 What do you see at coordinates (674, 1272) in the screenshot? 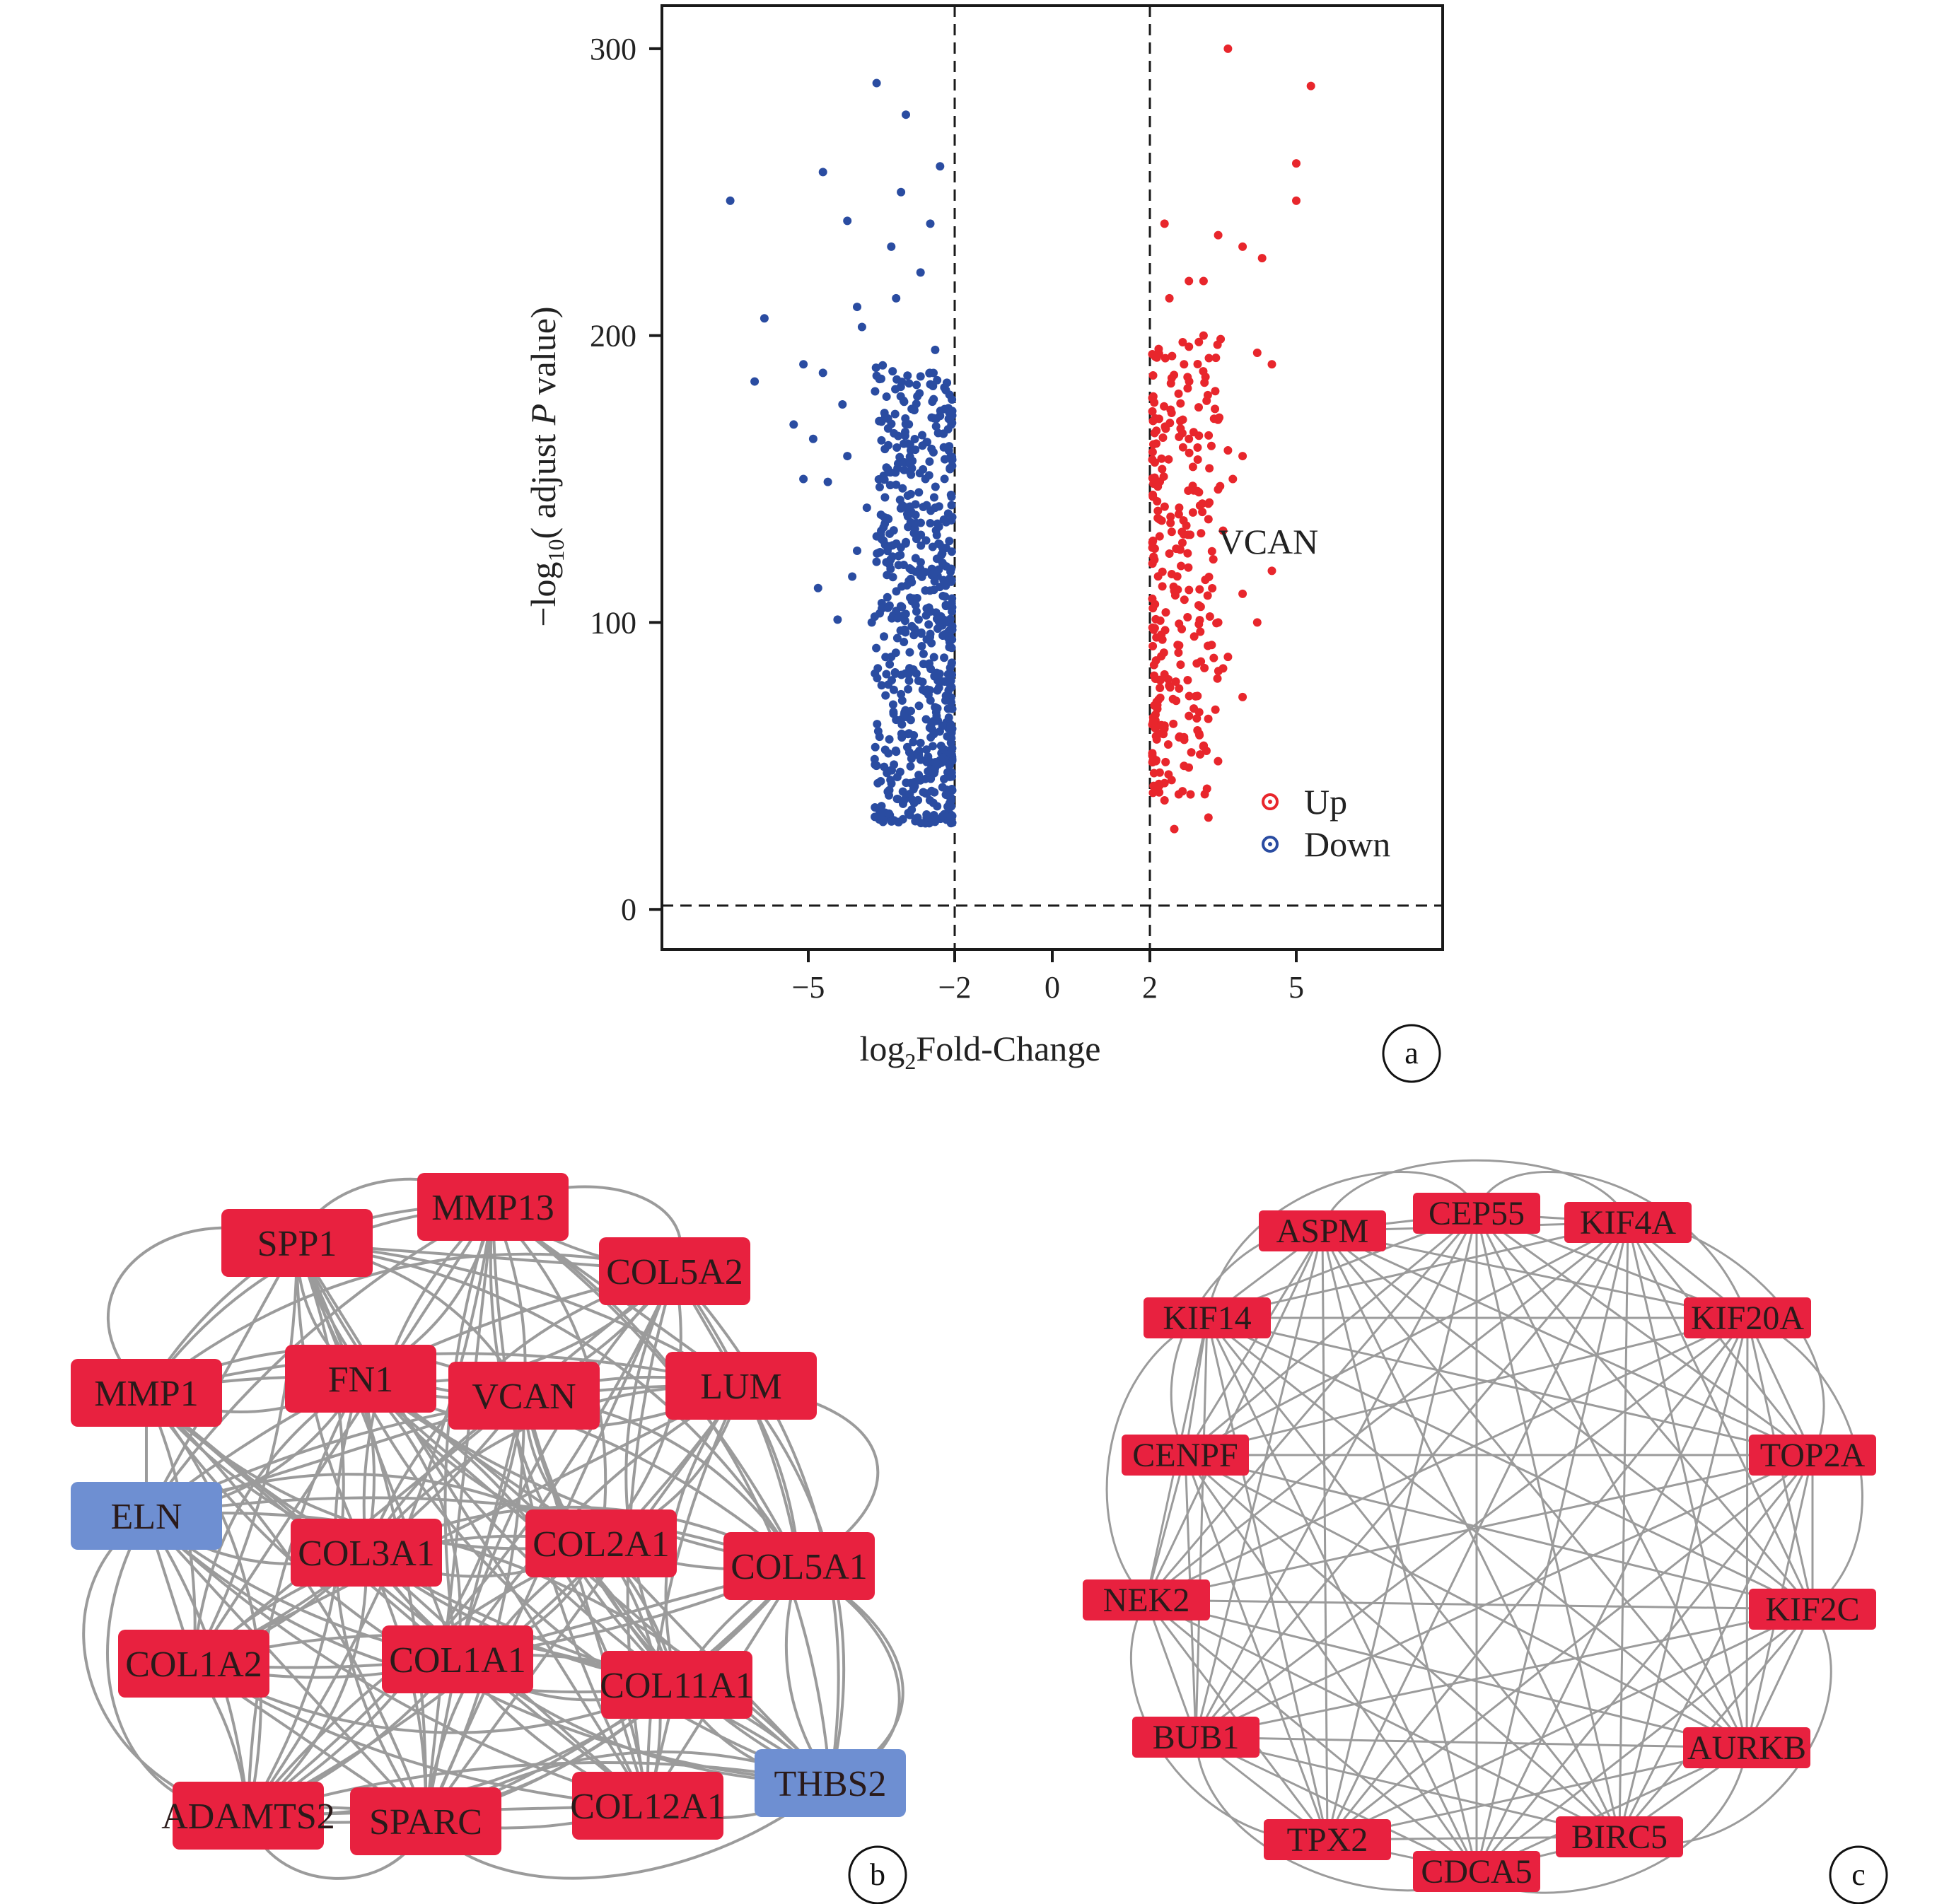
I see `node-label: COL5A2` at bounding box center [674, 1272].